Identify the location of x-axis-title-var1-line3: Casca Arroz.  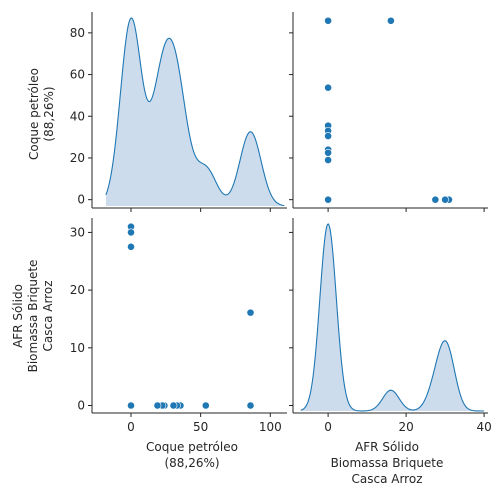
(387, 479).